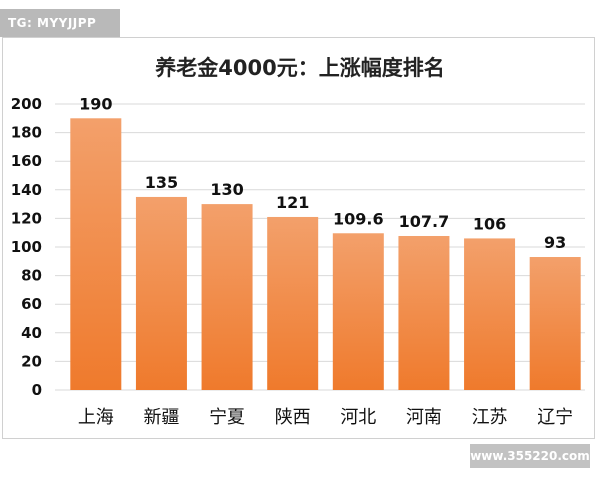 The height and width of the screenshot is (480, 600). What do you see at coordinates (26, 218) in the screenshot?
I see `y-tick-label: 120` at bounding box center [26, 218].